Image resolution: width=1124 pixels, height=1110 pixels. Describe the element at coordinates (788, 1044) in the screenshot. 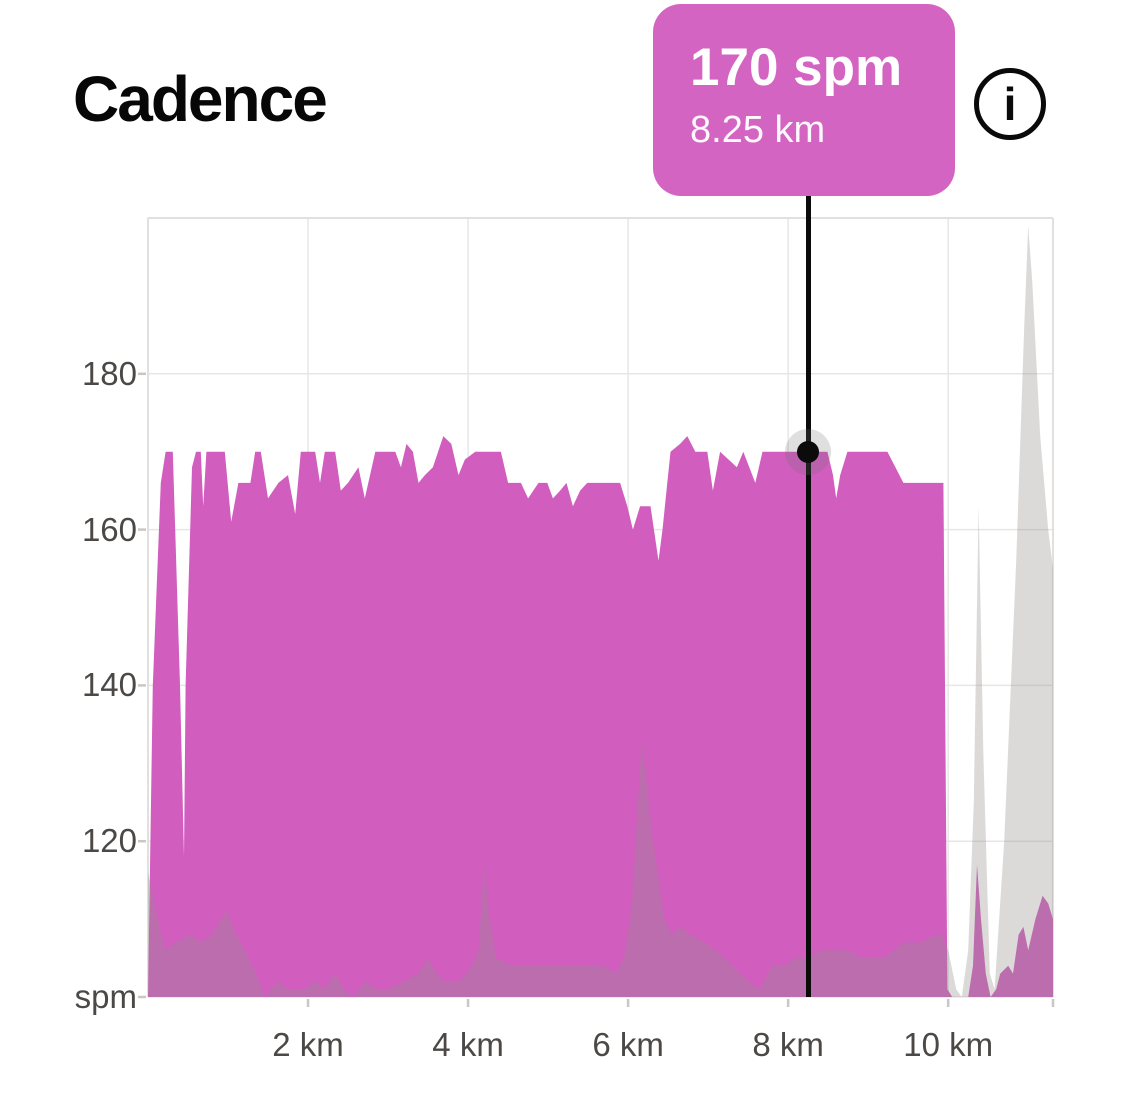

I see `x-tick-label: 8 km` at that location.